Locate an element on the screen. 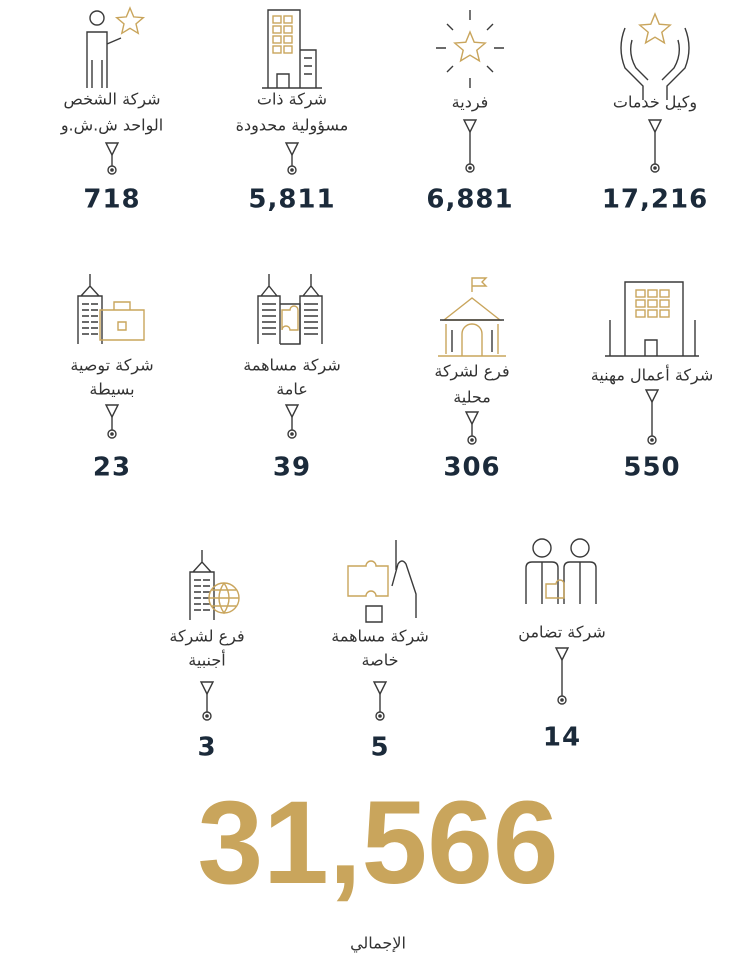 Image resolution: width=755 pixels, height=962 pixels. item-label: بسيطة is located at coordinates (111, 389).